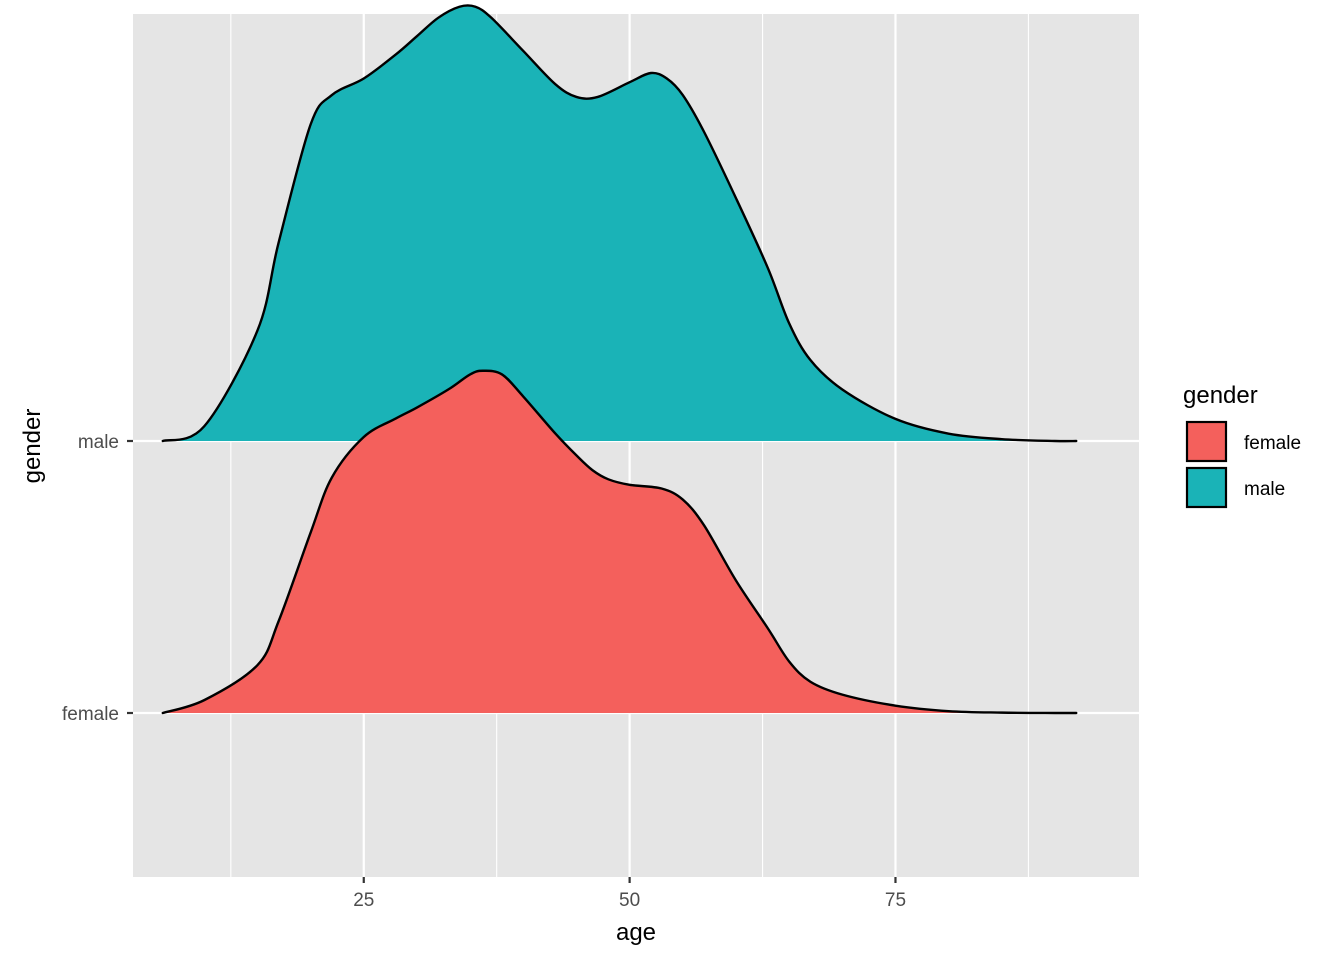  What do you see at coordinates (1272, 443) in the screenshot?
I see `legend-label-female: female` at bounding box center [1272, 443].